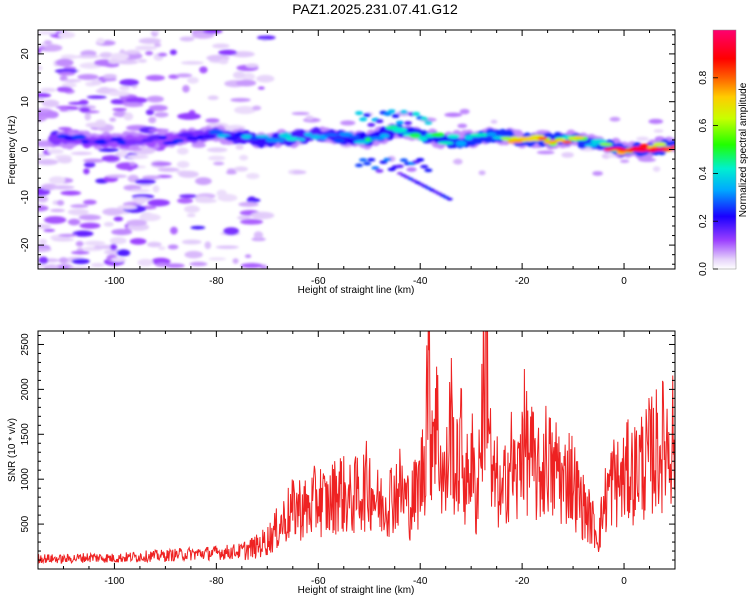 The width and height of the screenshot is (750, 600). Describe the element at coordinates (420, 281) in the screenshot. I see `spectrogram-x-tick-label: -40` at that location.